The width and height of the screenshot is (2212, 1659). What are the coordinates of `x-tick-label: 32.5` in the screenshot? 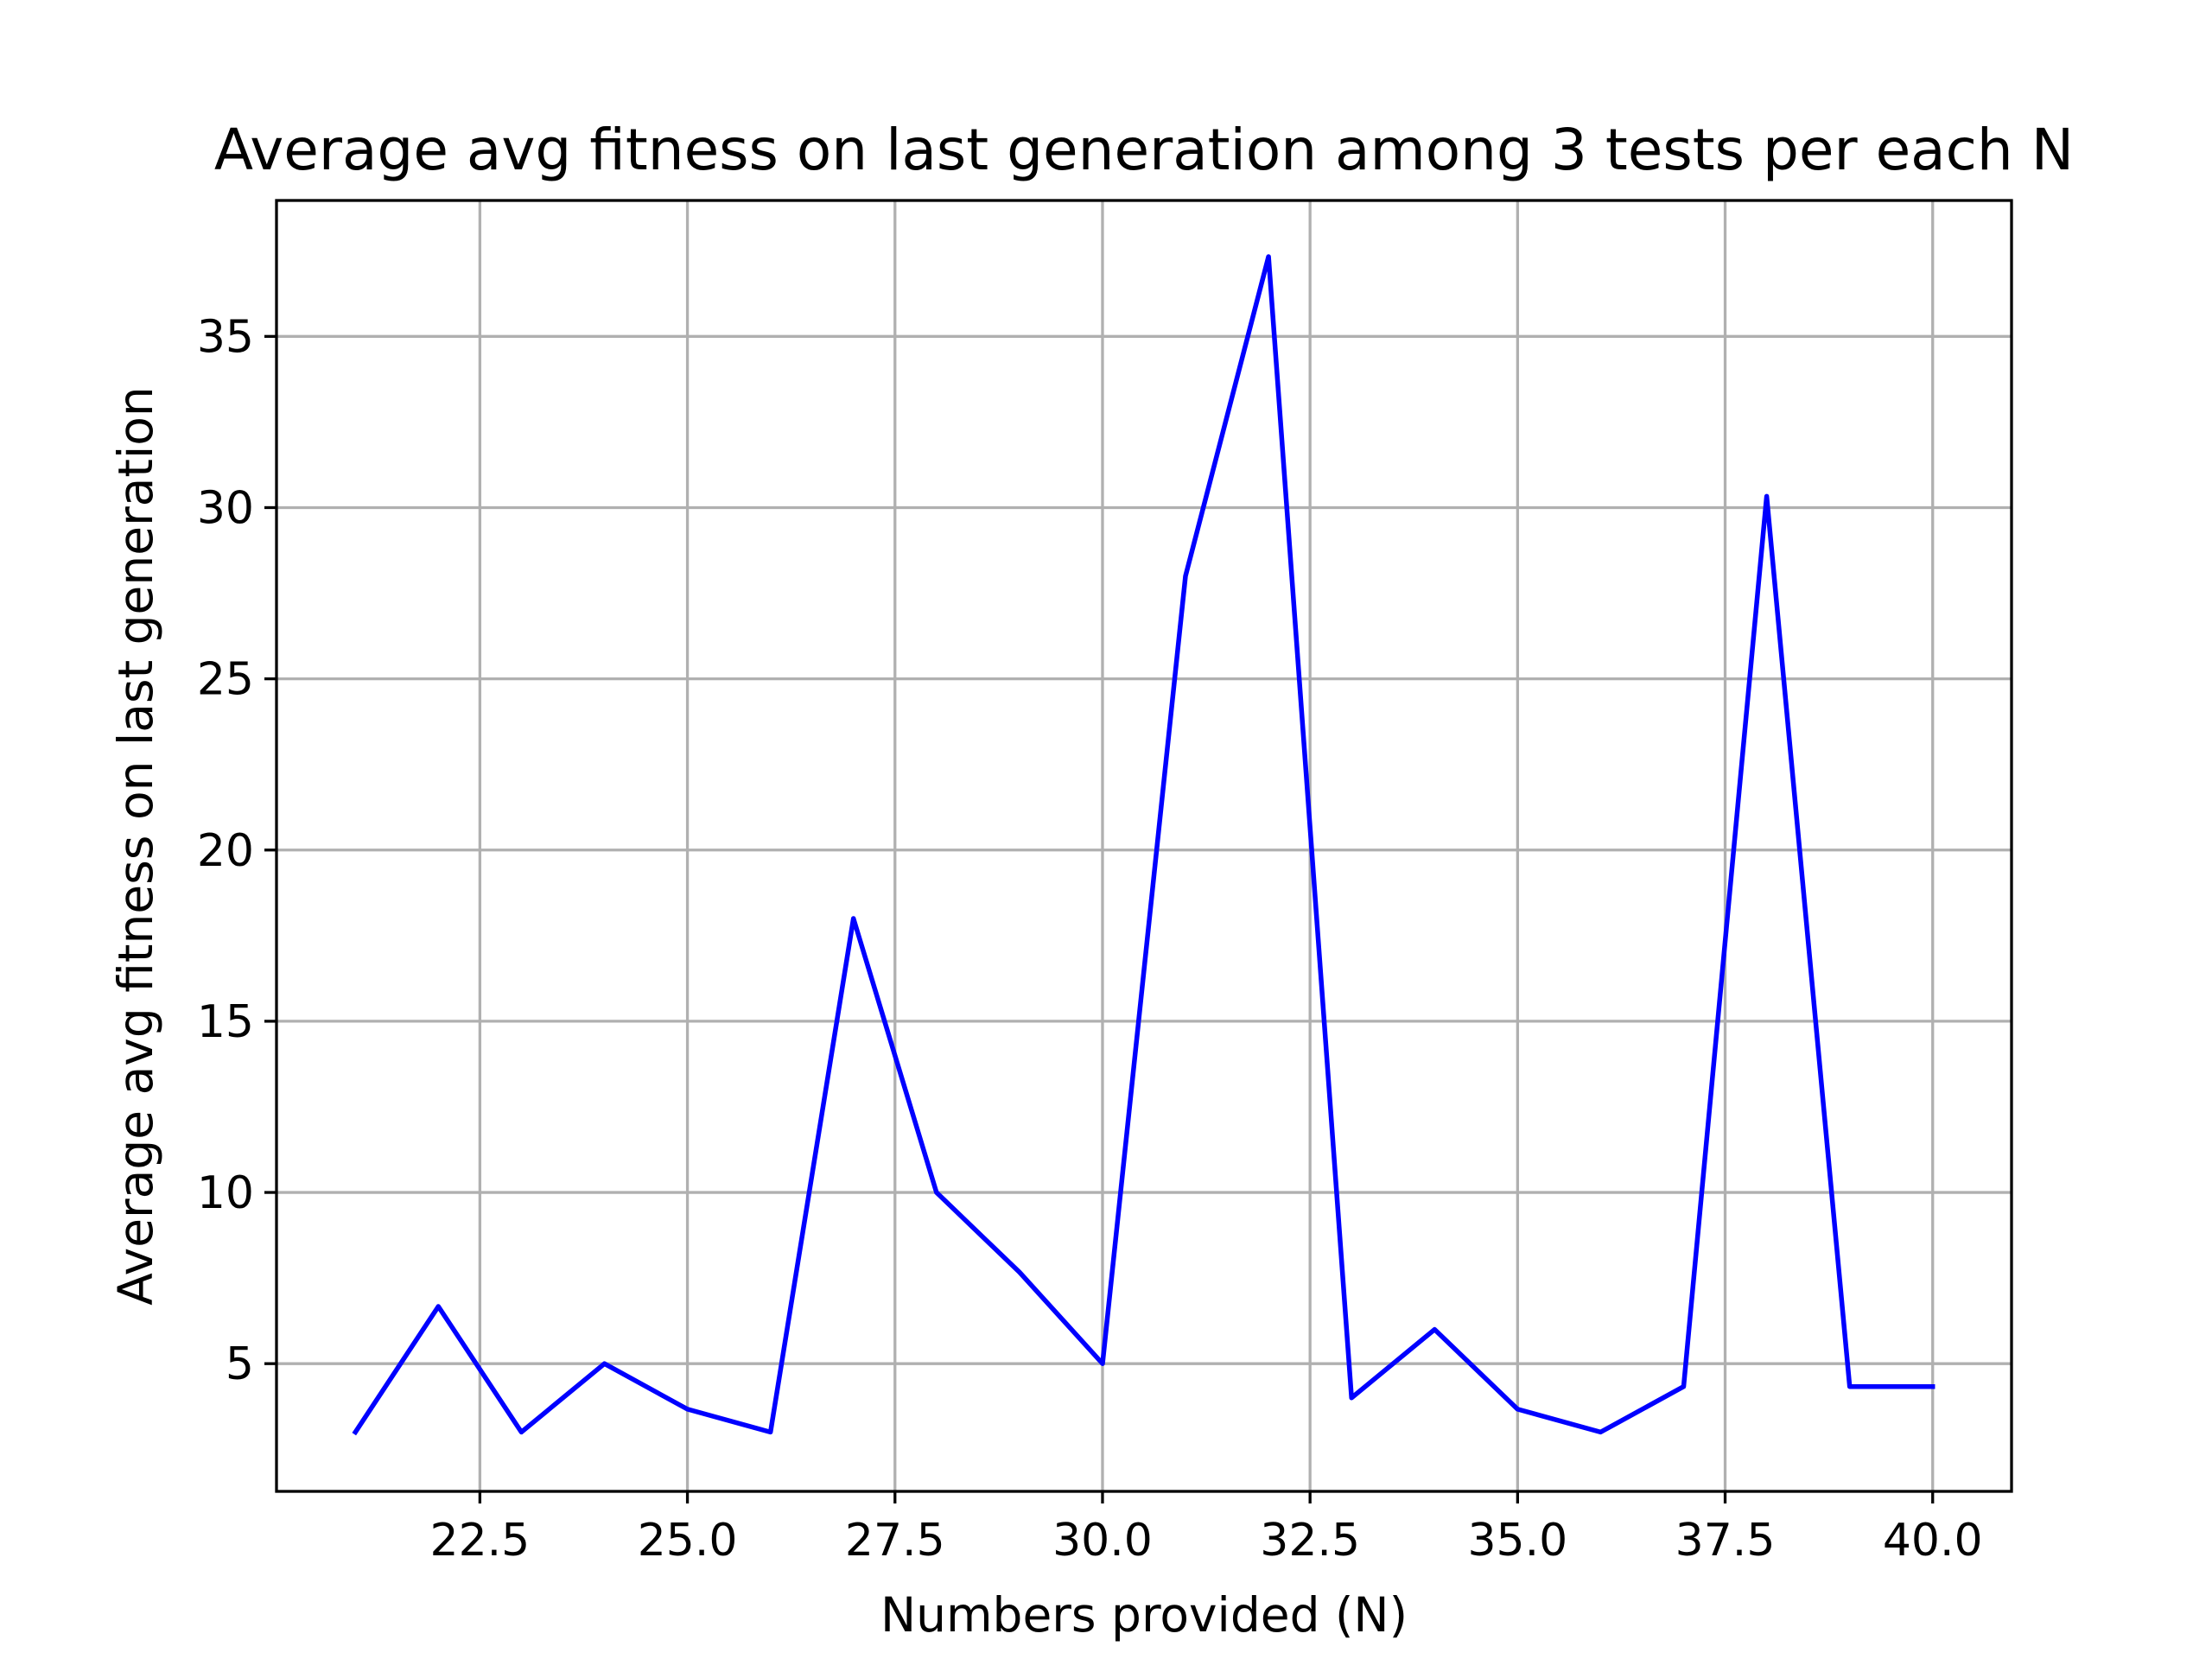 It's located at (1310, 1541).